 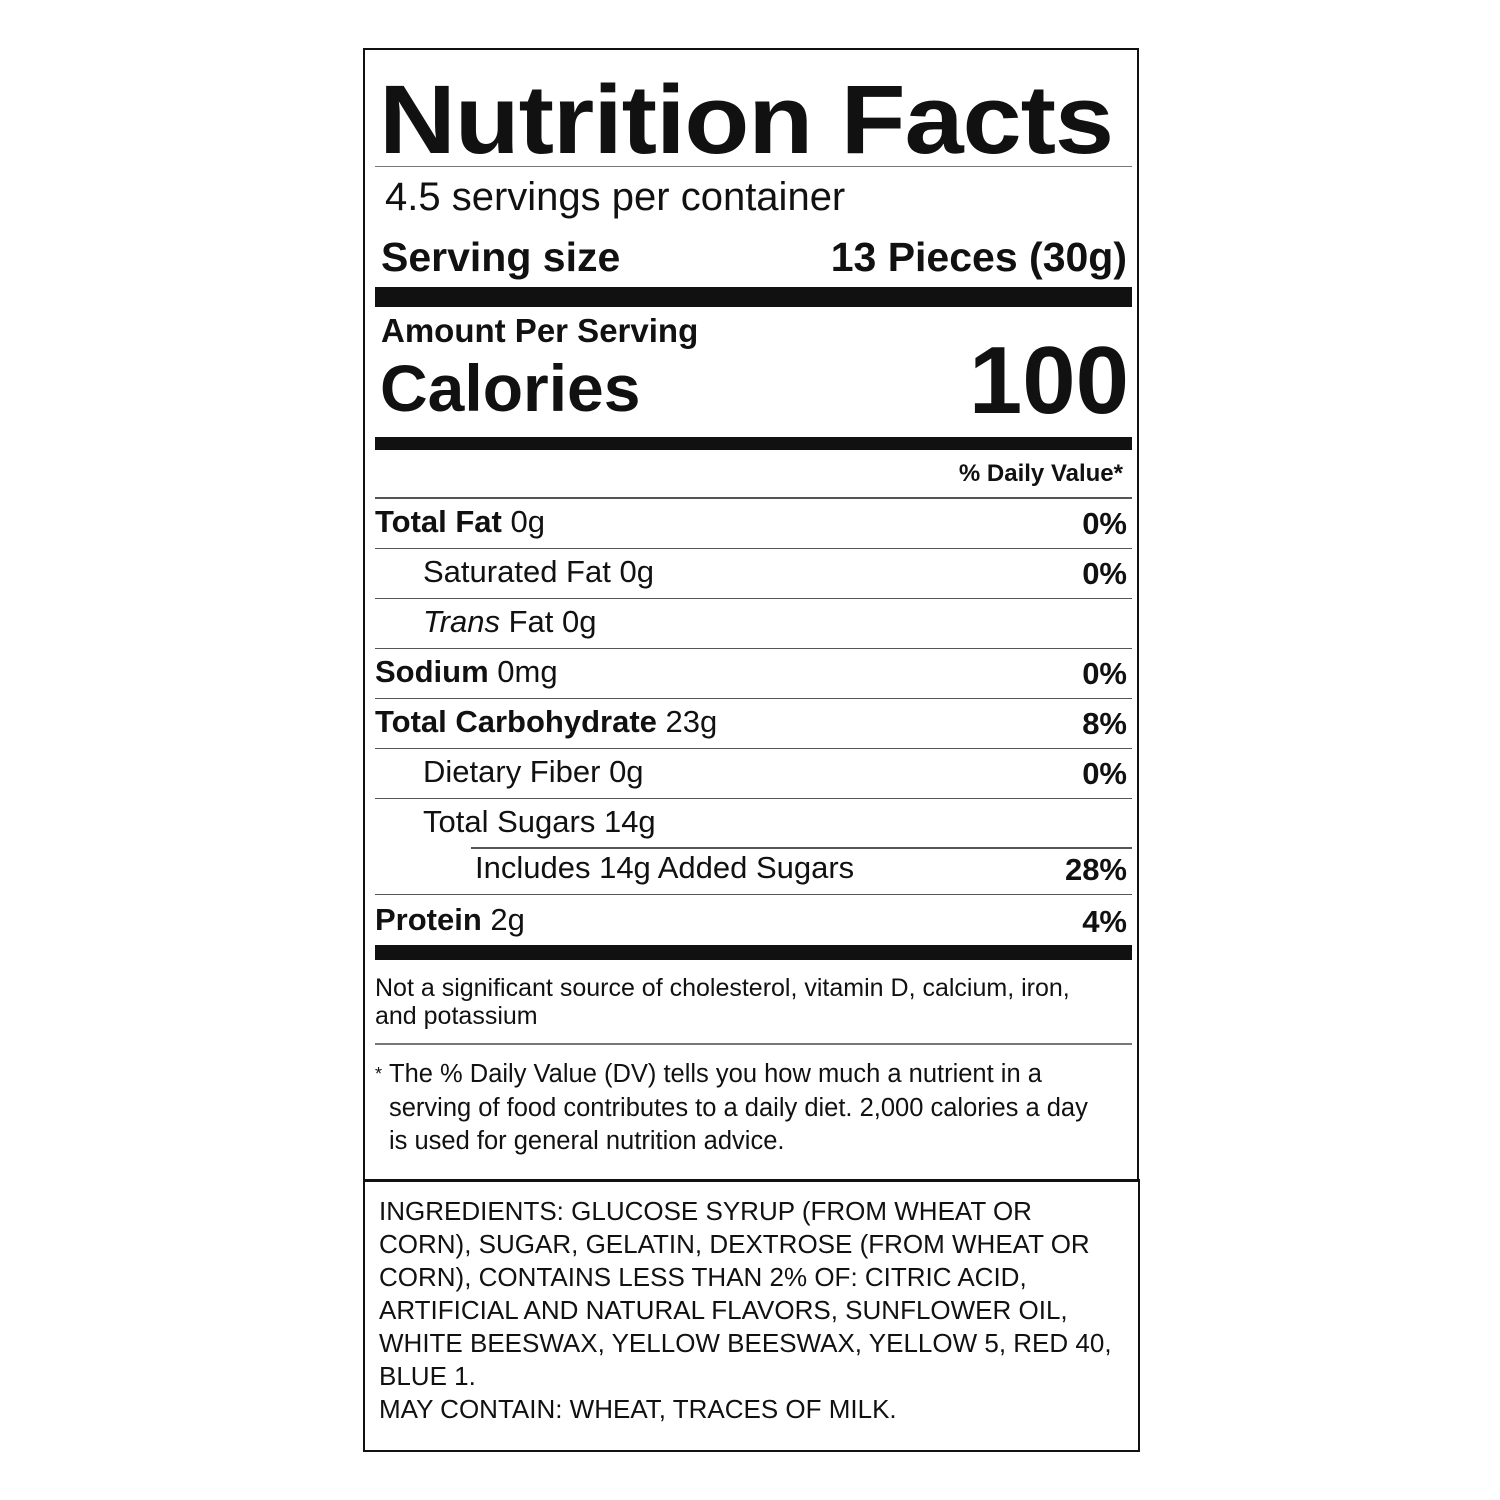 I want to click on nutrient-daily-value: 8%, so click(x=1104, y=723).